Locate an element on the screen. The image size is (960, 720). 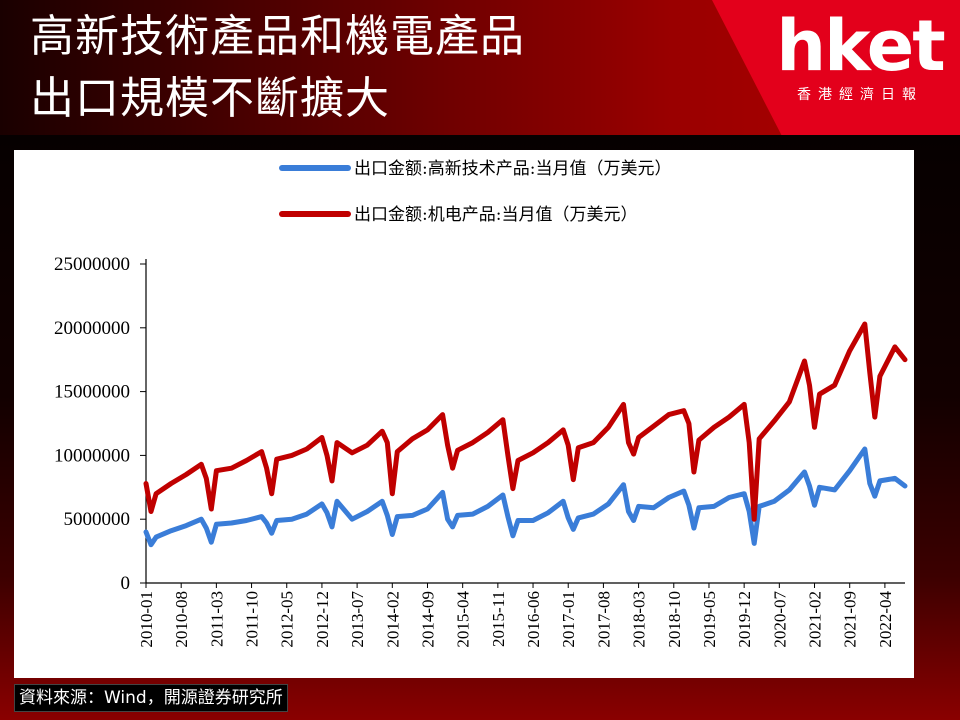
chart-legend: 出口金额:高新技术产品:当月值（万美元） 出口金额:机电产品:当月值（万美元） is located at coordinates (475, 192).